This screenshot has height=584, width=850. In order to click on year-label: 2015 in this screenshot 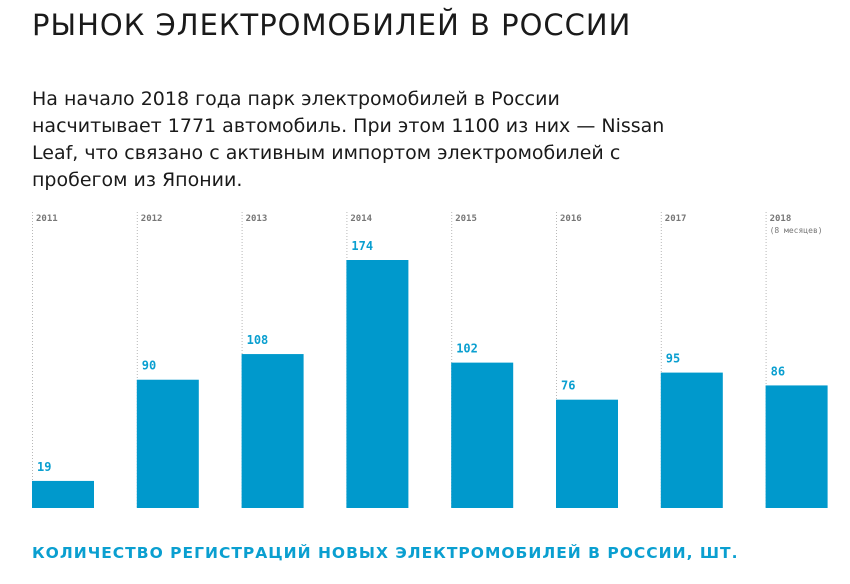, I will do `click(466, 219)`.